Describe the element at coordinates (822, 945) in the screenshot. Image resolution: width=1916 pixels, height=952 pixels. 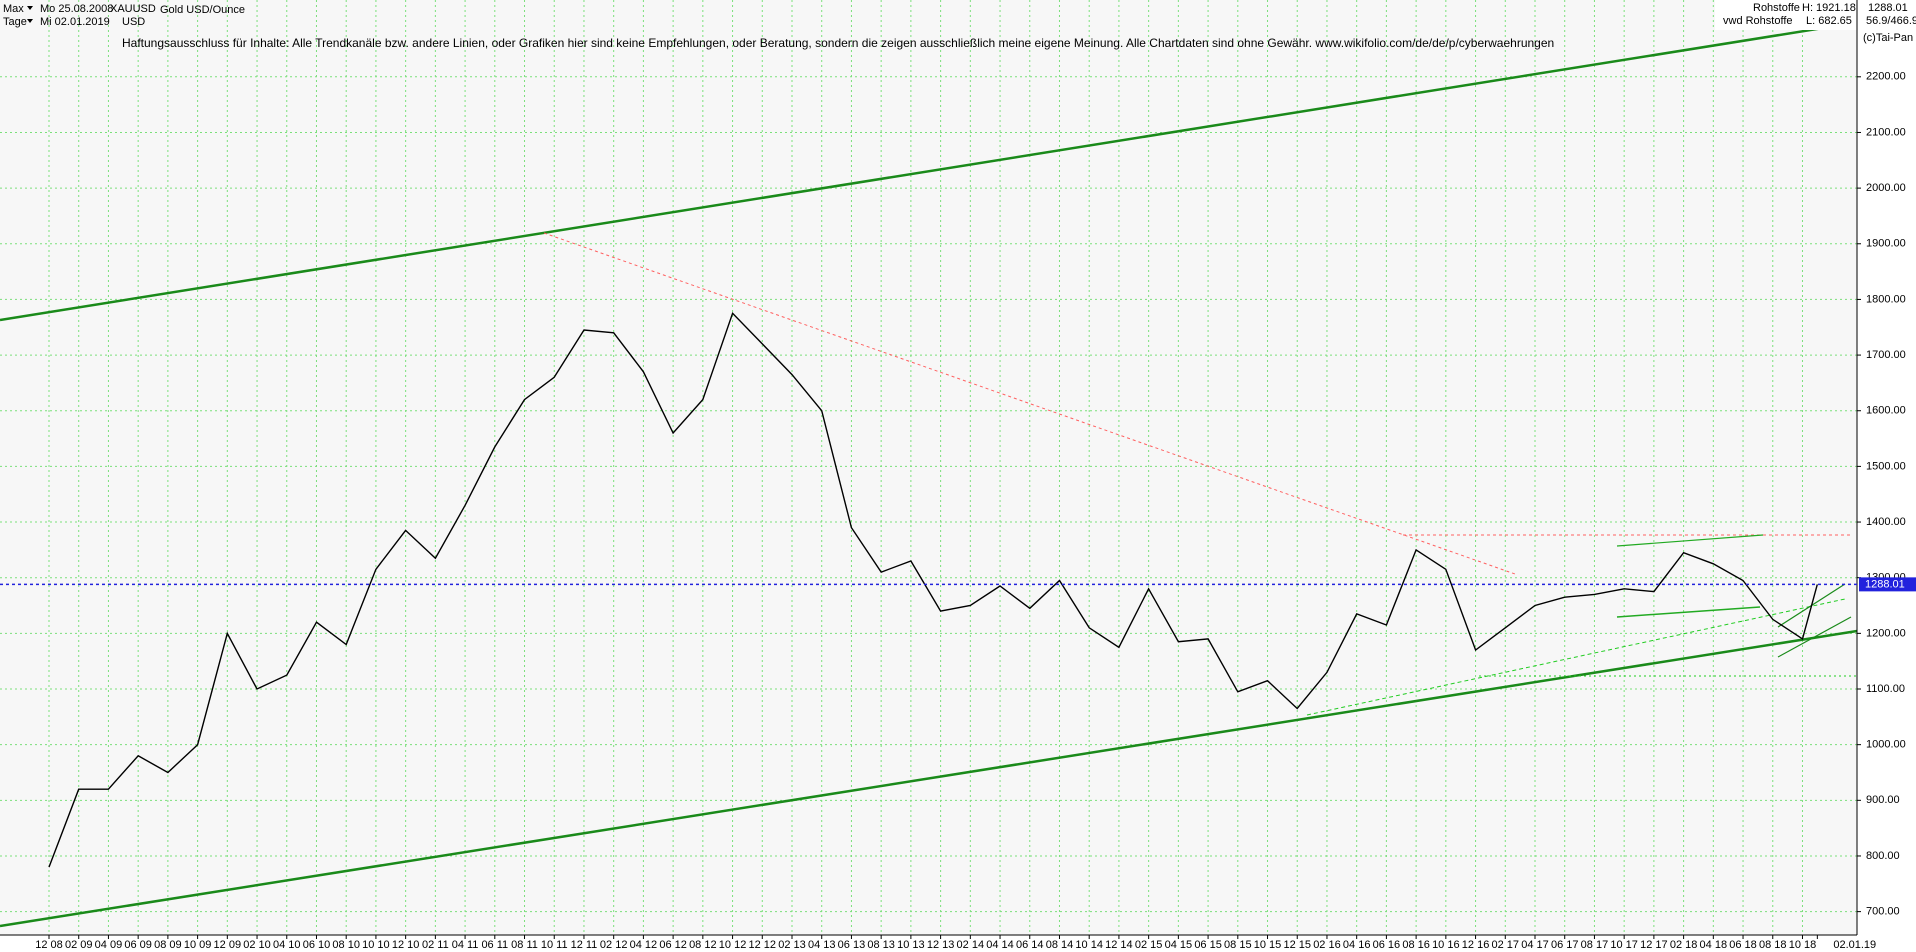
I see `x-tick-label: 04 13` at that location.